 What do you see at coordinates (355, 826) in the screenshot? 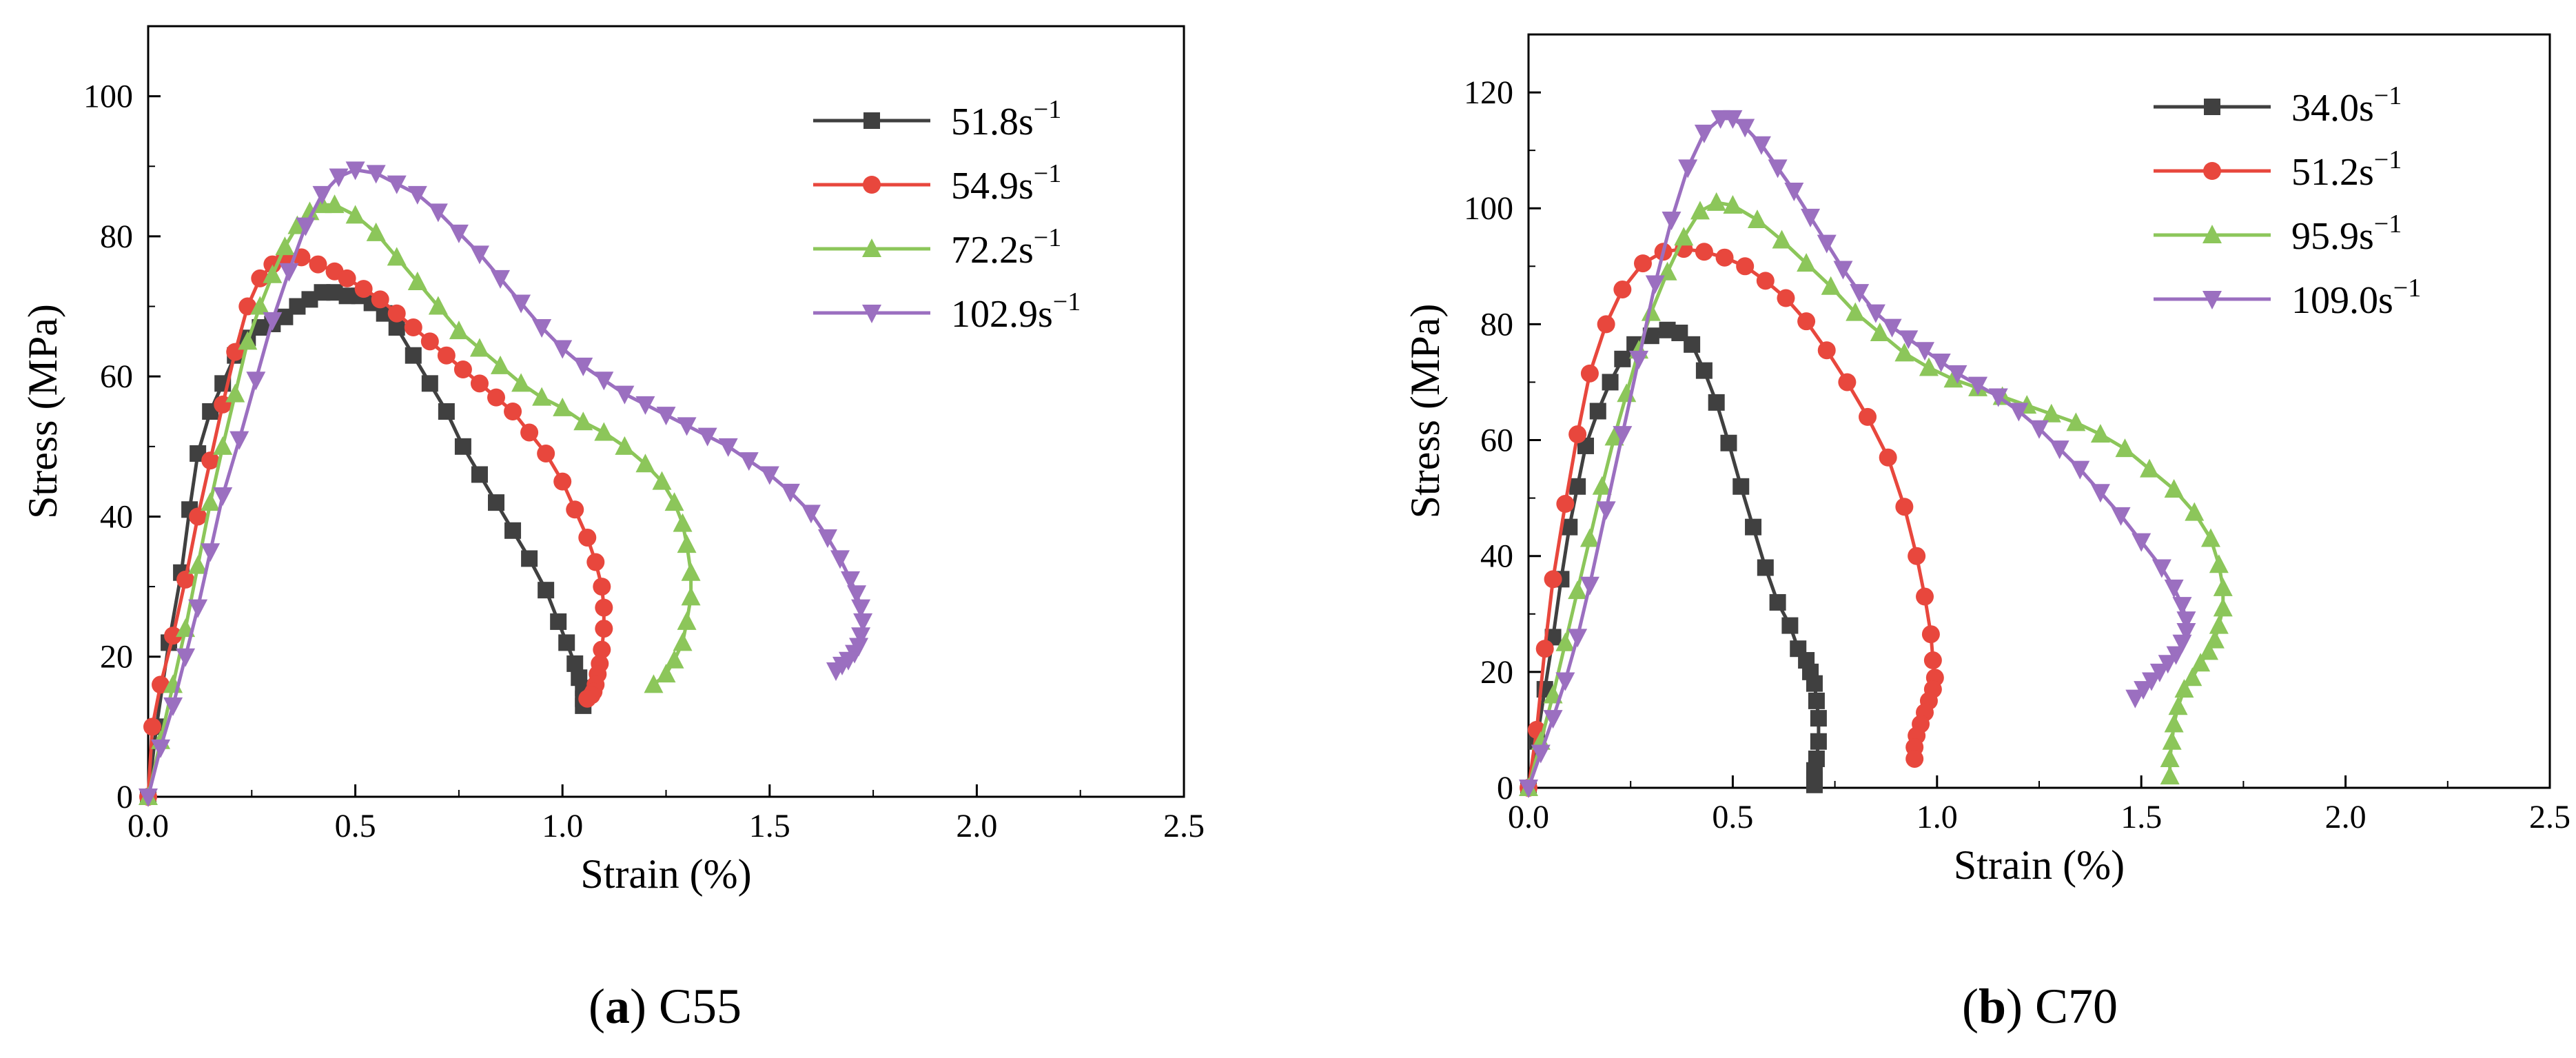
I see `x-tick-label: 0.5` at bounding box center [355, 826].